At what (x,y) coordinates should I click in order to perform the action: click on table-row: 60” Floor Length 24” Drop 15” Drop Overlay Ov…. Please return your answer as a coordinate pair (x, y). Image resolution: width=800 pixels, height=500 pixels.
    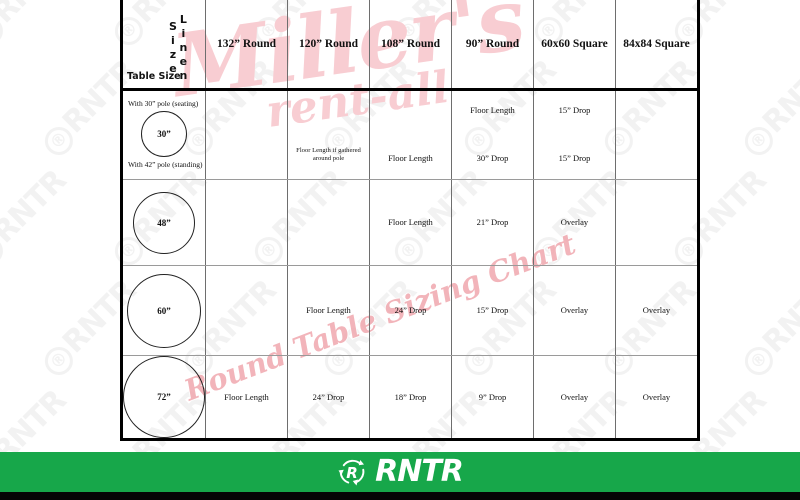
    Looking at the image, I should click on (410, 310).